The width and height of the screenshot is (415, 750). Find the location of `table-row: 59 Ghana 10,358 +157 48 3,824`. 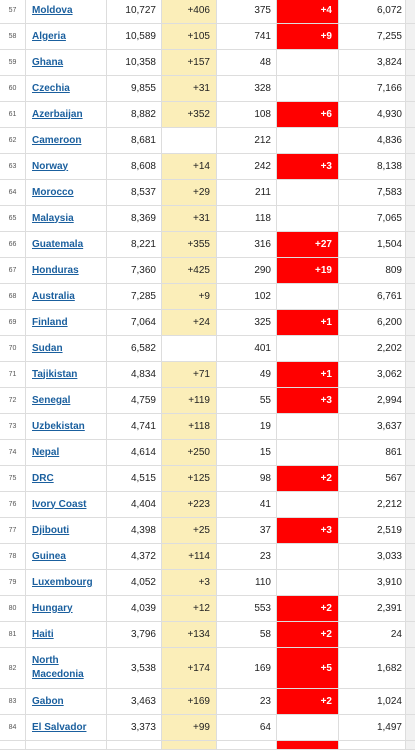

table-row: 59 Ghana 10,358 +157 48 3,824 is located at coordinates (207, 63).